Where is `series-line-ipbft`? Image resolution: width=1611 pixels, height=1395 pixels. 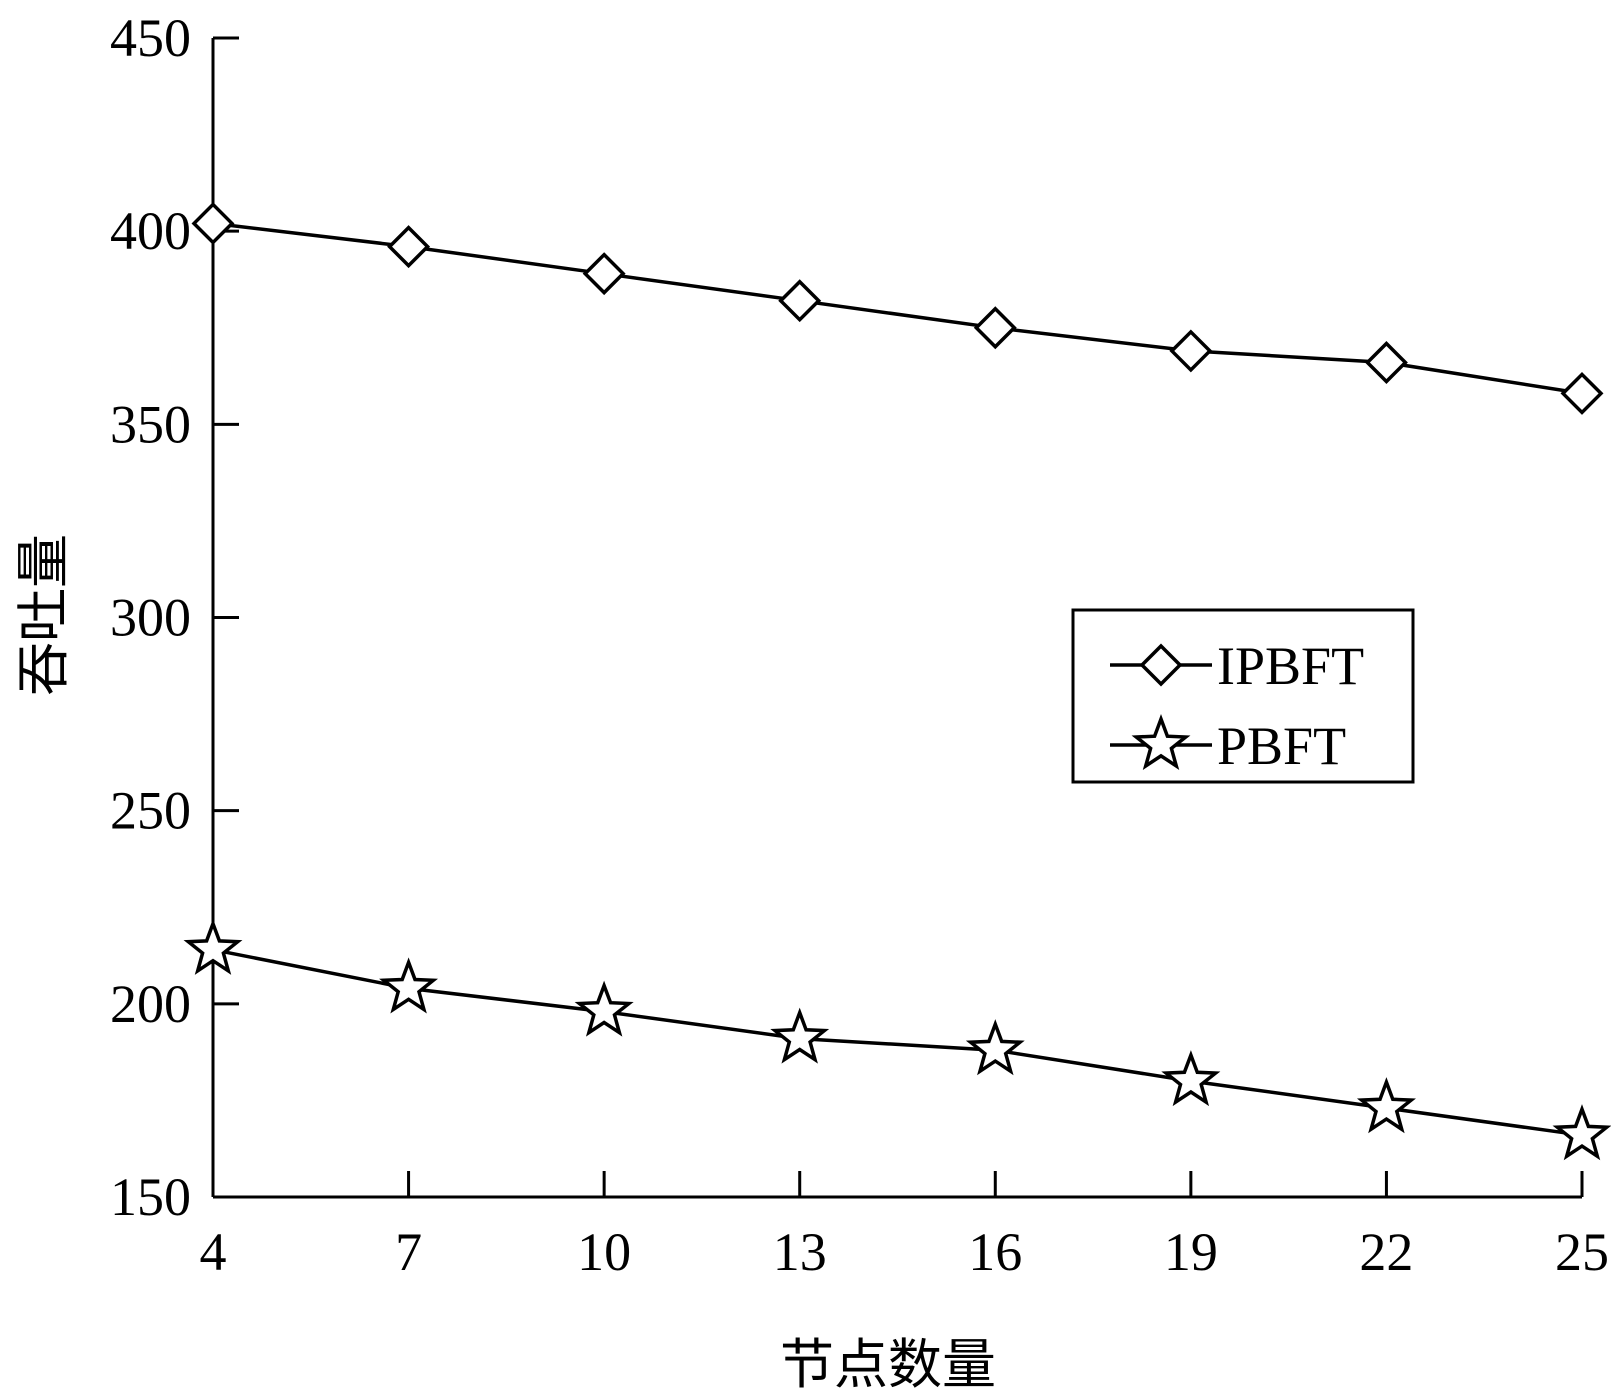 series-line-ipbft is located at coordinates (897, 308).